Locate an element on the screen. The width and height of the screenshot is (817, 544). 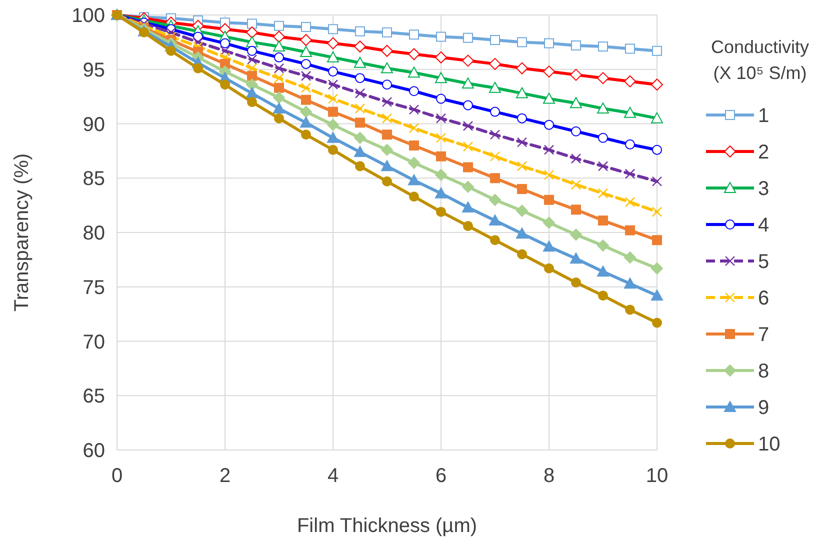
x-tick-label: 4 is located at coordinates (333, 476).